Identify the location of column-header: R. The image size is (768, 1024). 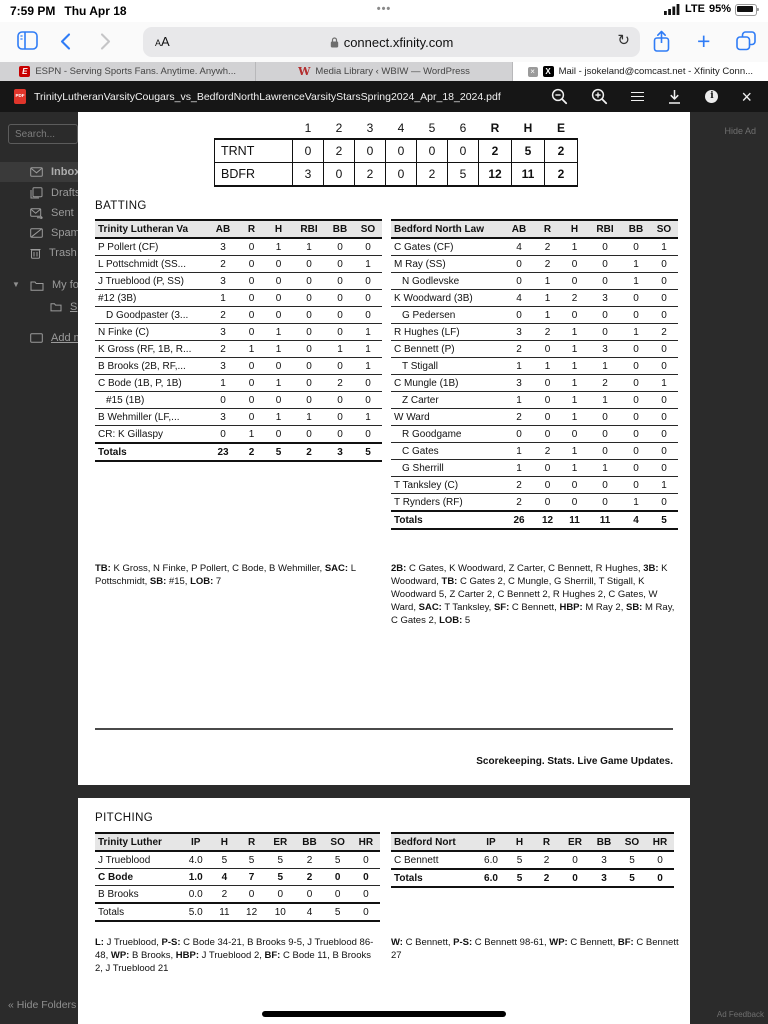
(546, 842).